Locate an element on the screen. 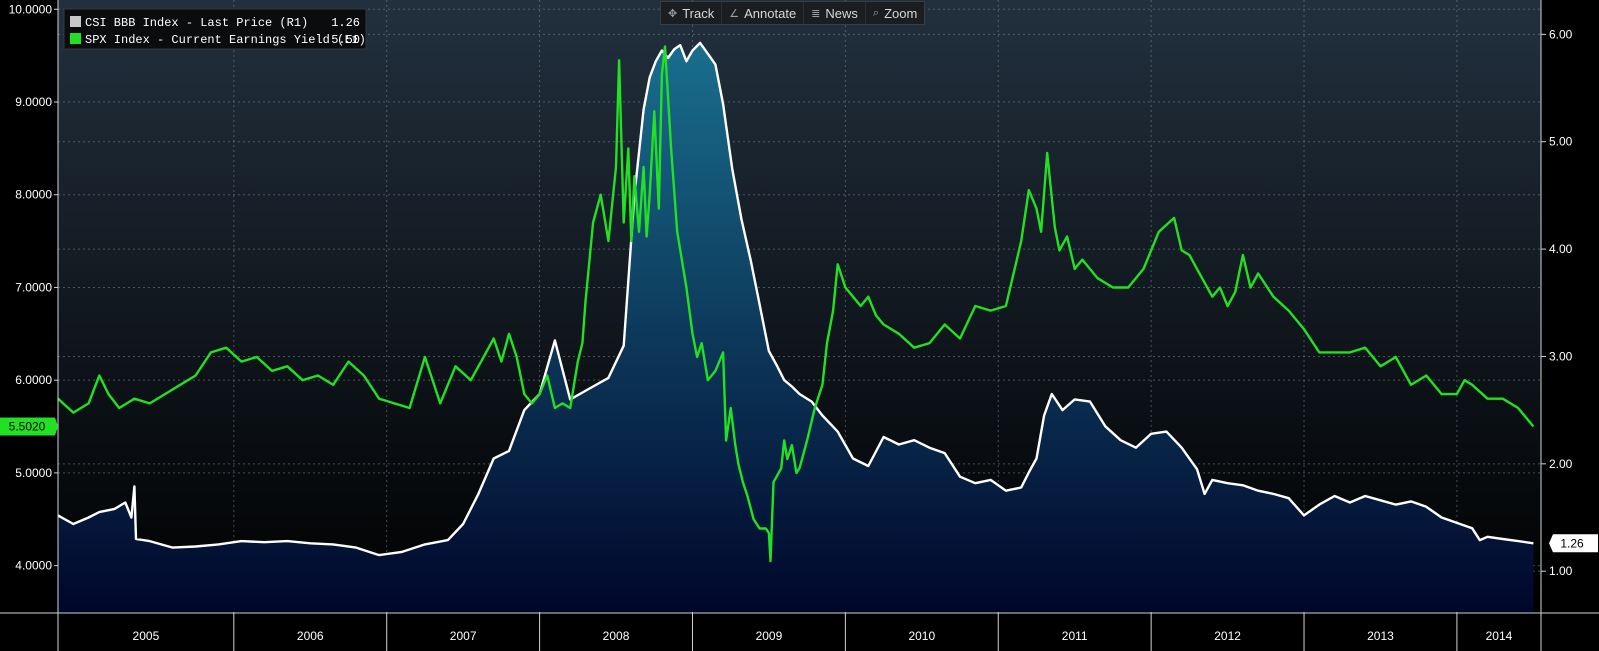 Image resolution: width=1599 pixels, height=651 pixels. x-tick-label-1: 2006 is located at coordinates (310, 636).